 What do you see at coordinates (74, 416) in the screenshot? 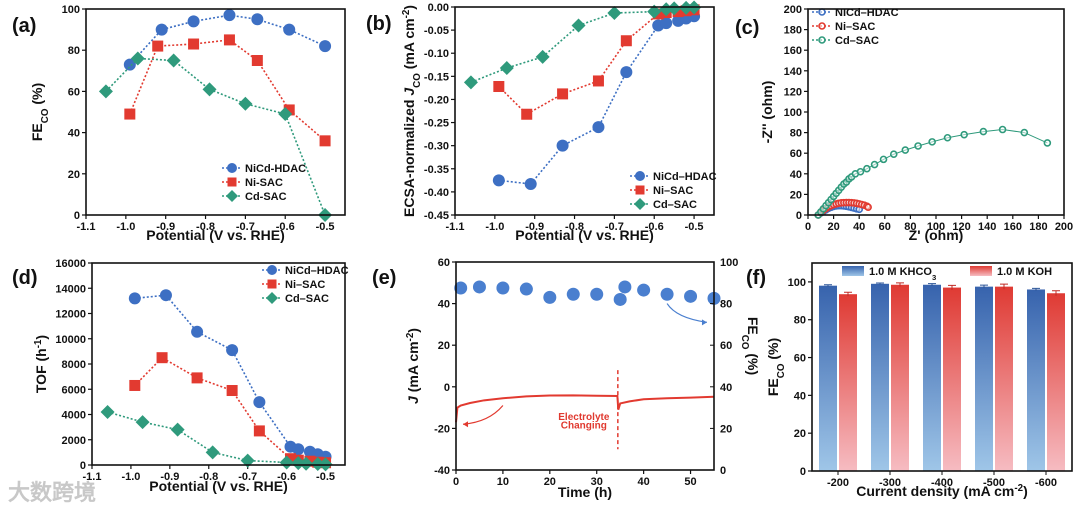
I see `y-tick-label: 4000` at bounding box center [74, 416].